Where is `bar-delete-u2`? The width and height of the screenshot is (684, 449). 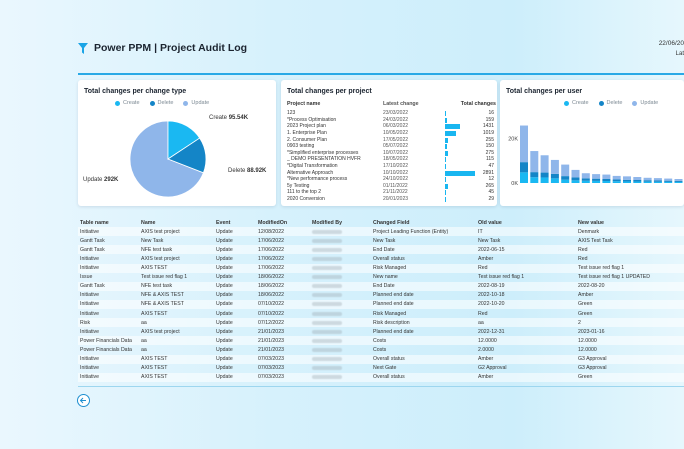 bar-delete-u2 is located at coordinates (534, 175).